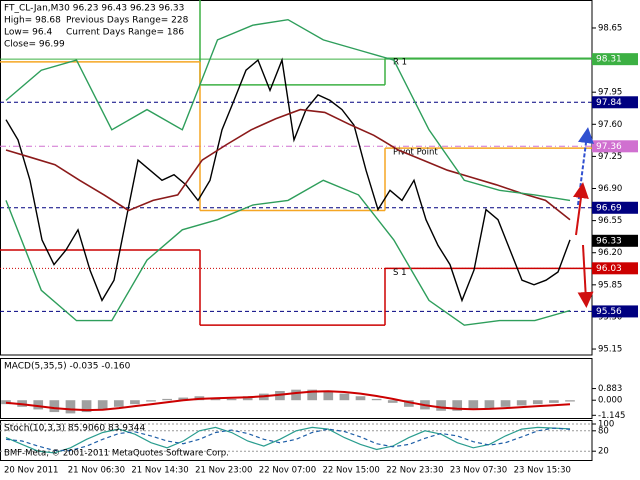 This screenshot has width=640, height=480. What do you see at coordinates (610, 389) in the screenshot?
I see `y-tick-label: 0.883` at bounding box center [610, 389].